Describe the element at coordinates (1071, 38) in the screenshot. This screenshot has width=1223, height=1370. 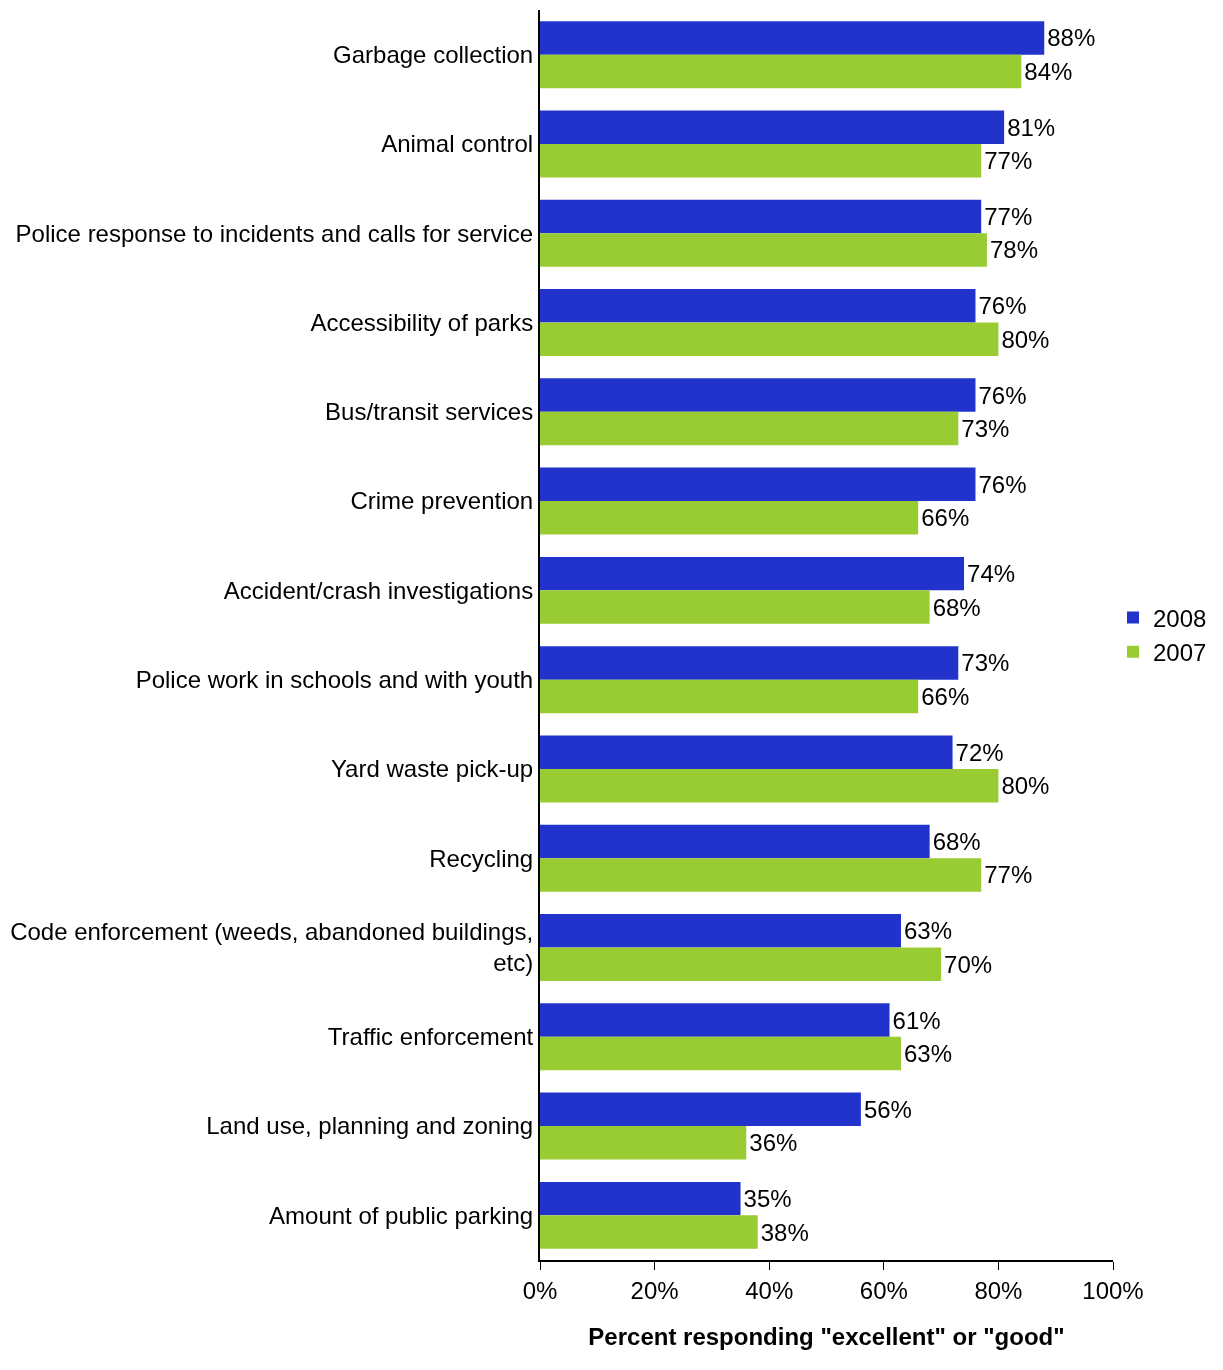
I see `data-label: 88%` at that location.